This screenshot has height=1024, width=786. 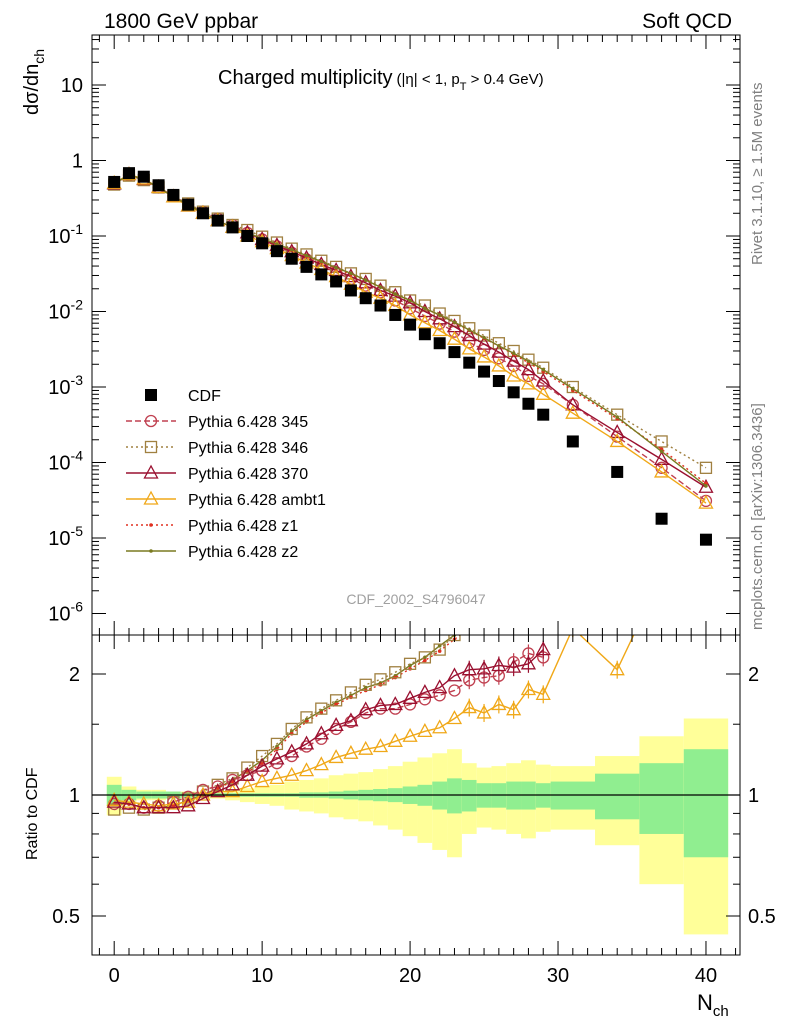 What do you see at coordinates (257, 500) in the screenshot?
I see `legend-label: Pythia 6.428 ambt1` at bounding box center [257, 500].